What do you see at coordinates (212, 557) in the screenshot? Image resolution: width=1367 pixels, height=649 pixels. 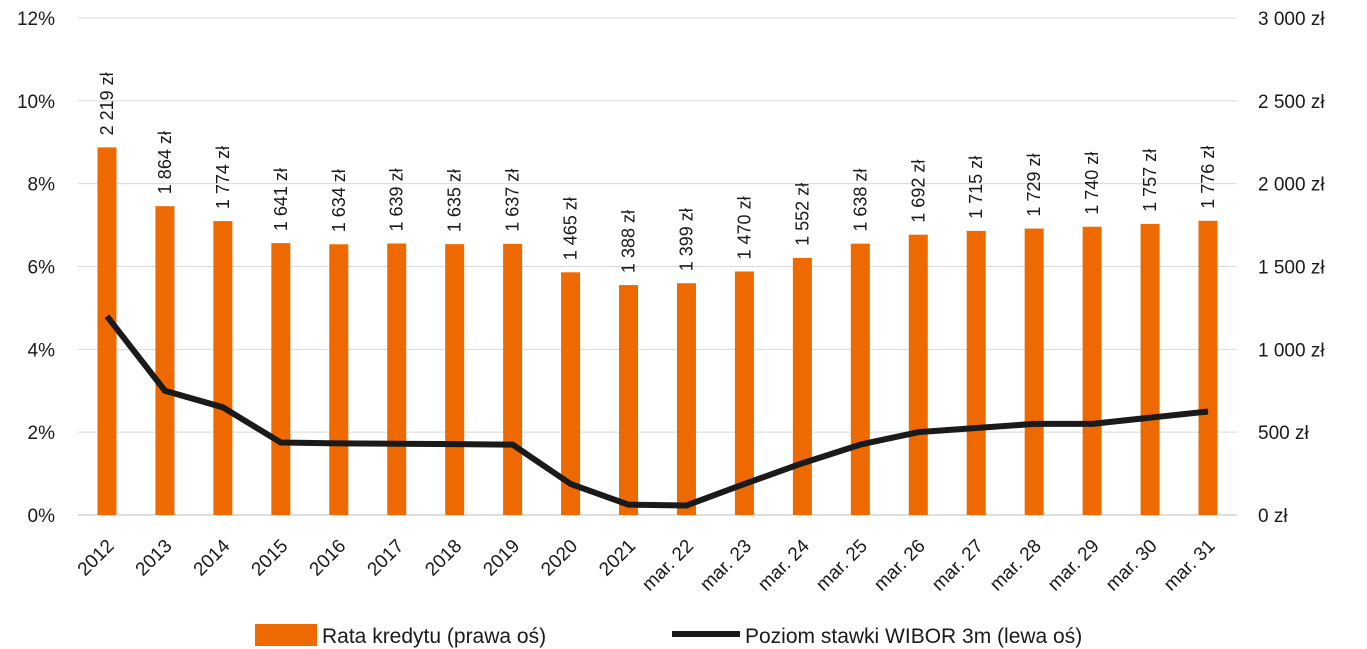 I see `x-axis-tick-label: 2014` at bounding box center [212, 557].